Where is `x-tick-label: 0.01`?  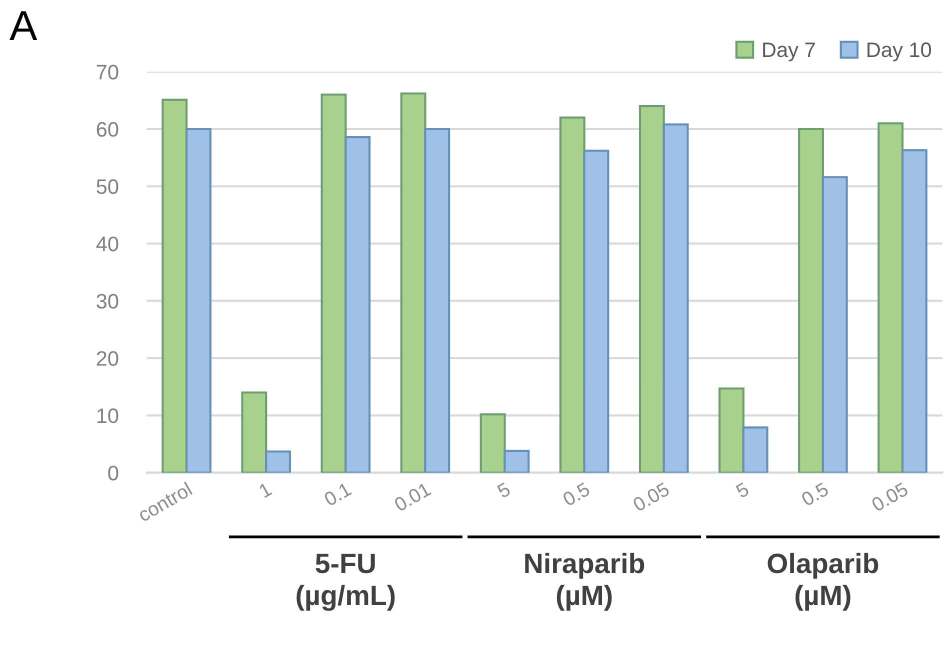
x-tick-label: 0.01 is located at coordinates (412, 497).